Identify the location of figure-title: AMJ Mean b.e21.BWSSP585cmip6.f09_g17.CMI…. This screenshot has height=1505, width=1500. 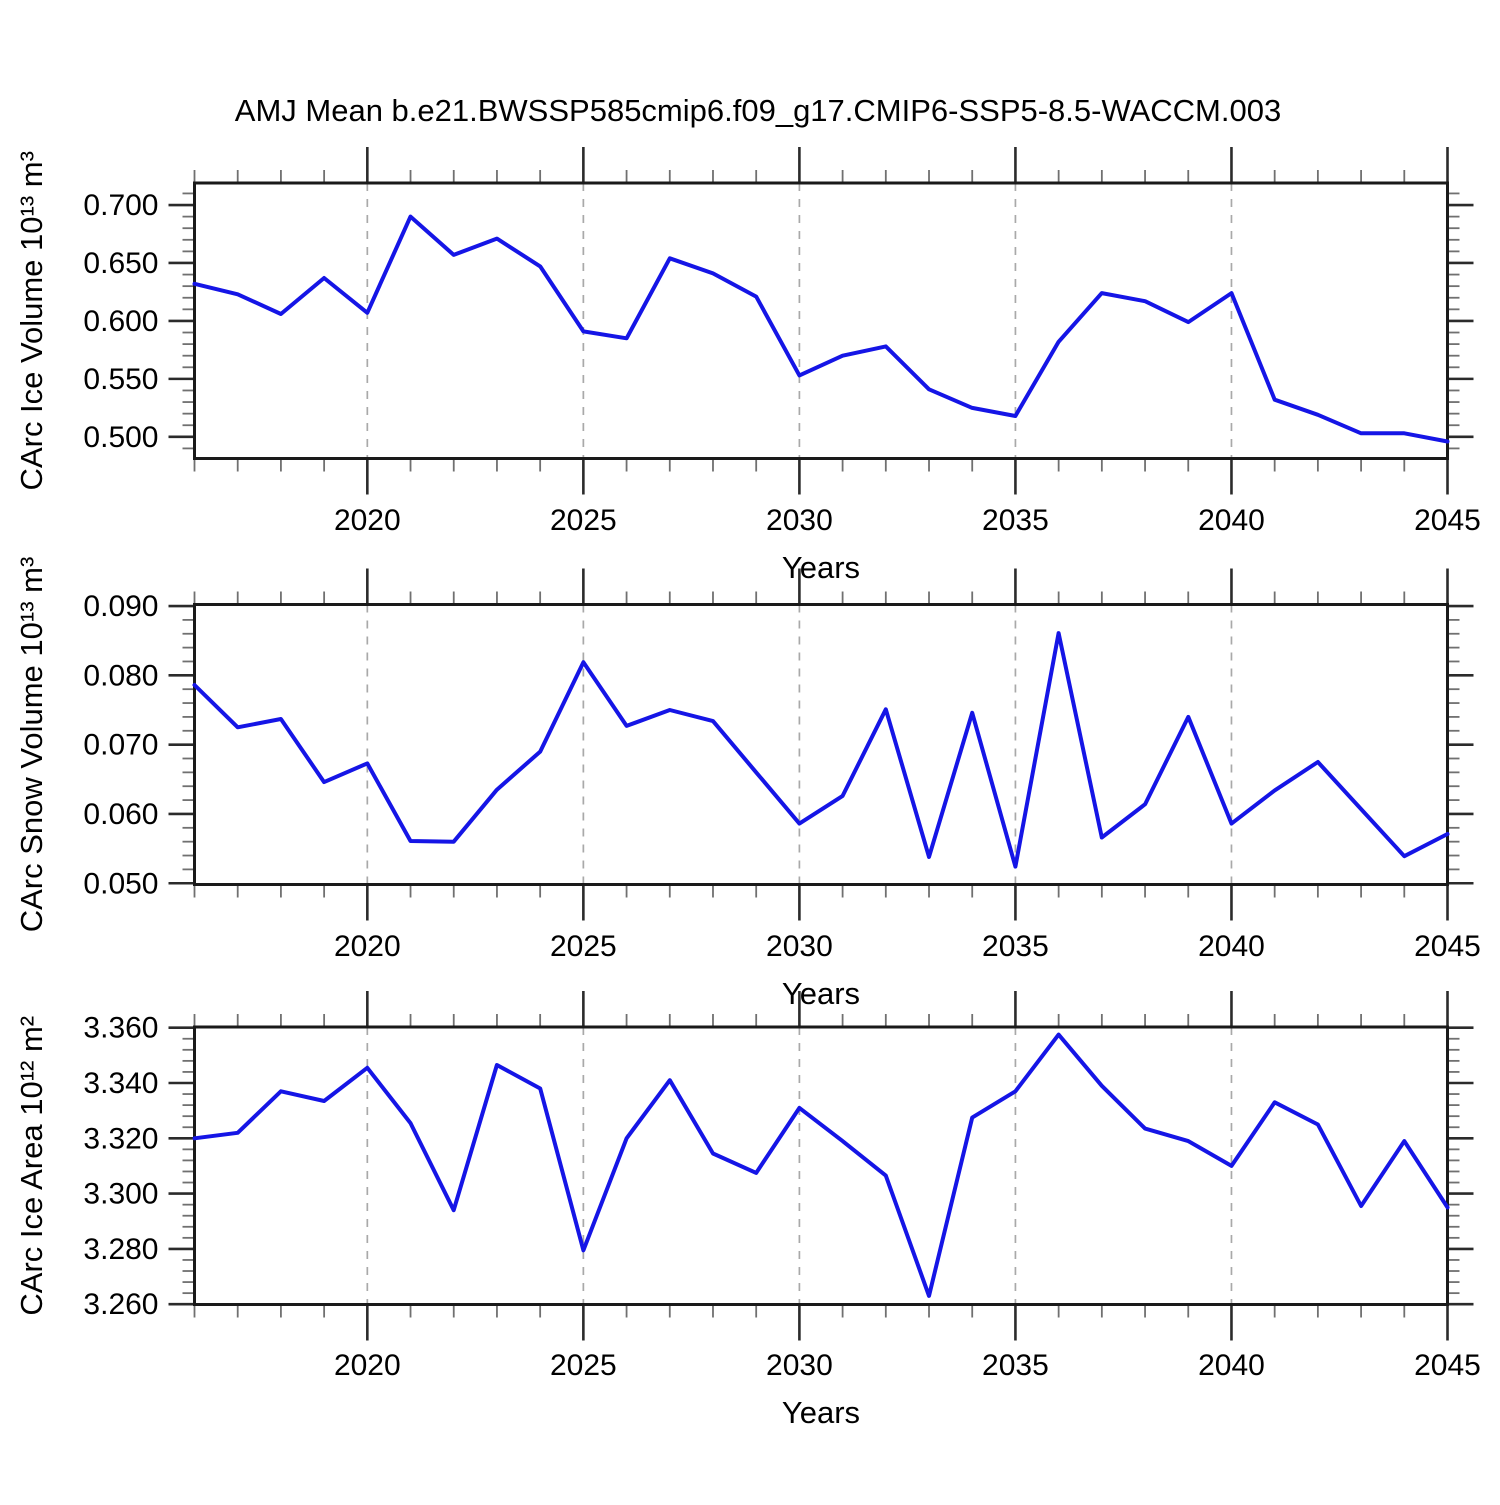
(758, 110).